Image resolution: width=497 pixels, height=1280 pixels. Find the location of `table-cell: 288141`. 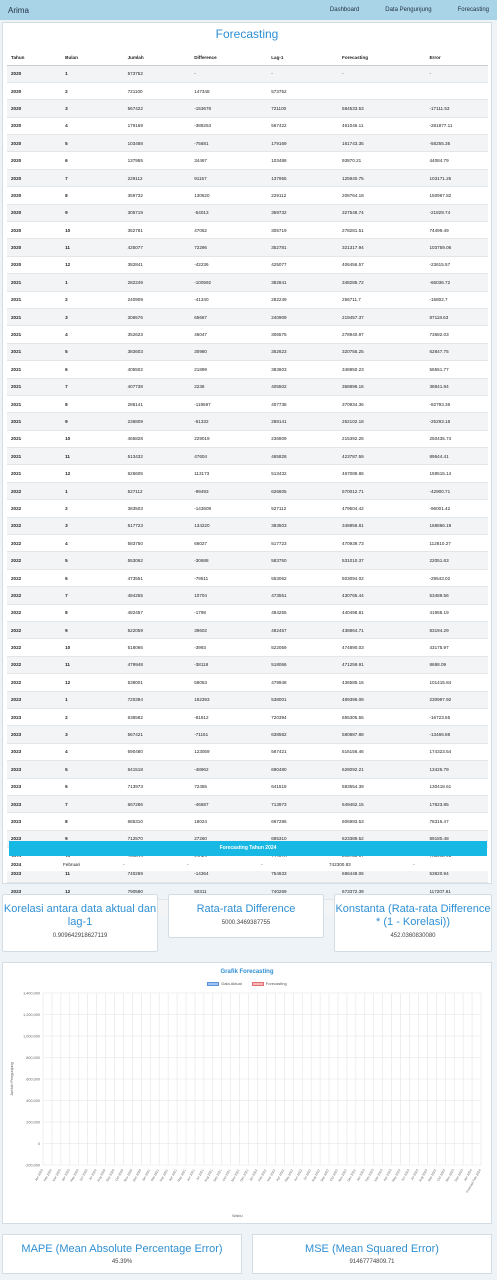

table-cell: 288141 is located at coordinates (157, 403).